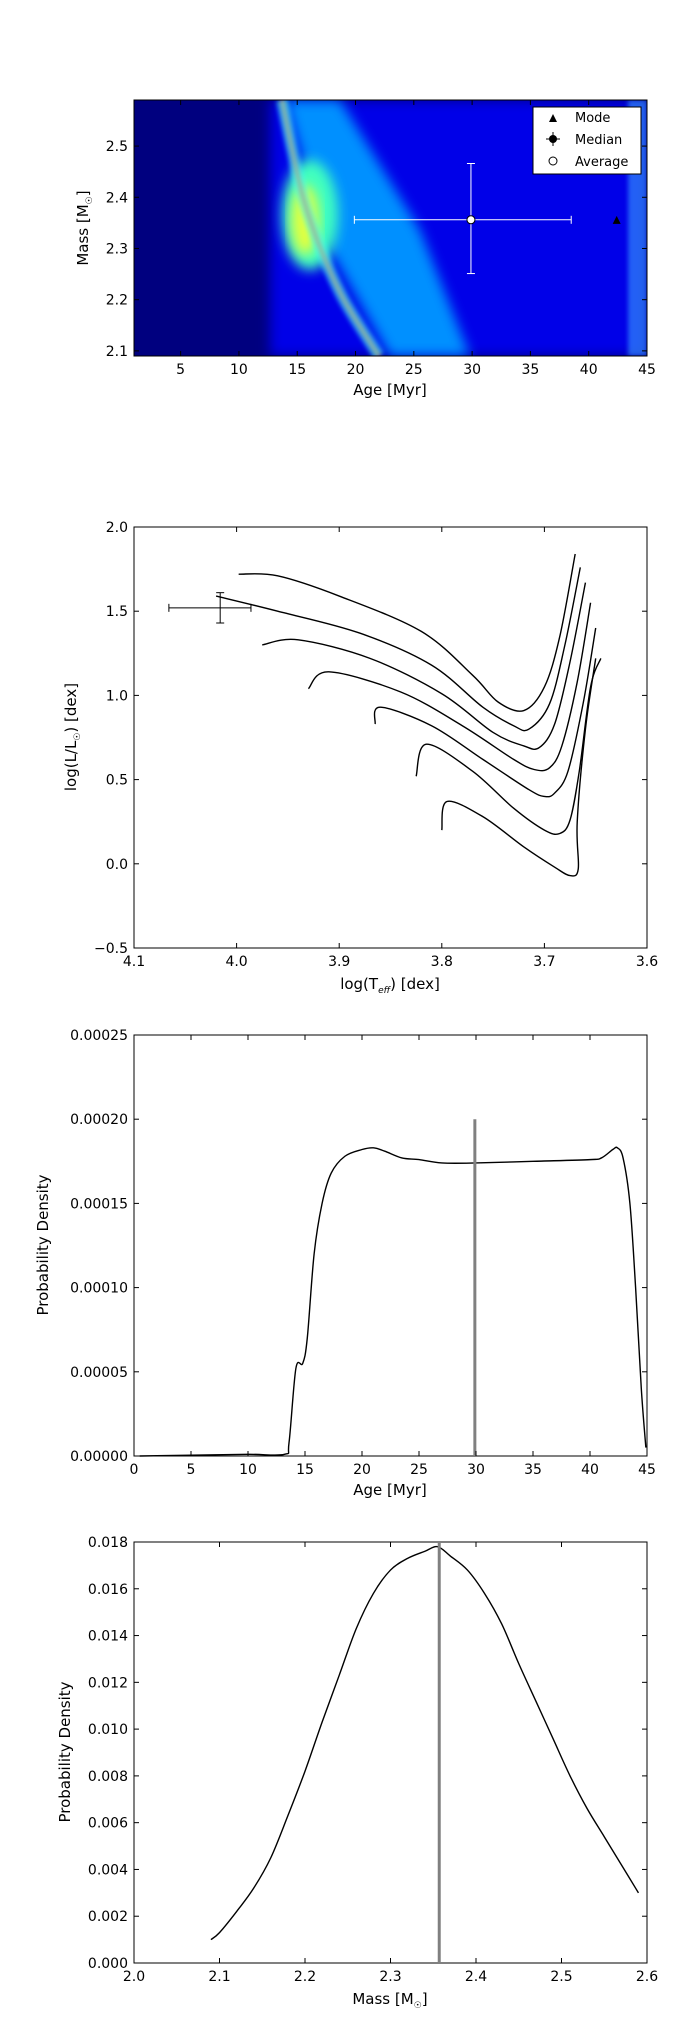 This screenshot has height=2025, width=675. I want to click on y-tick-label: 0.002, so click(108, 1917).